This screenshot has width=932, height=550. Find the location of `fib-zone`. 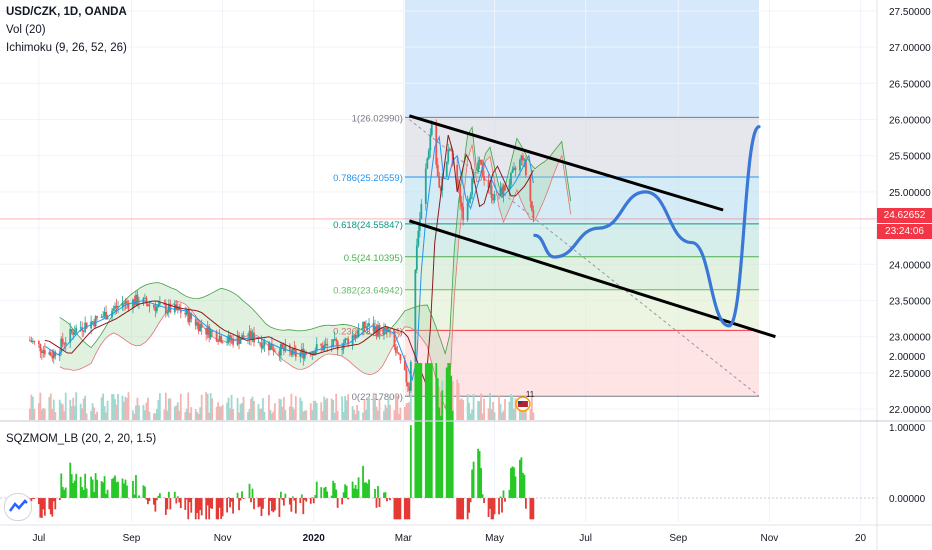

fib-zone is located at coordinates (581, 310).